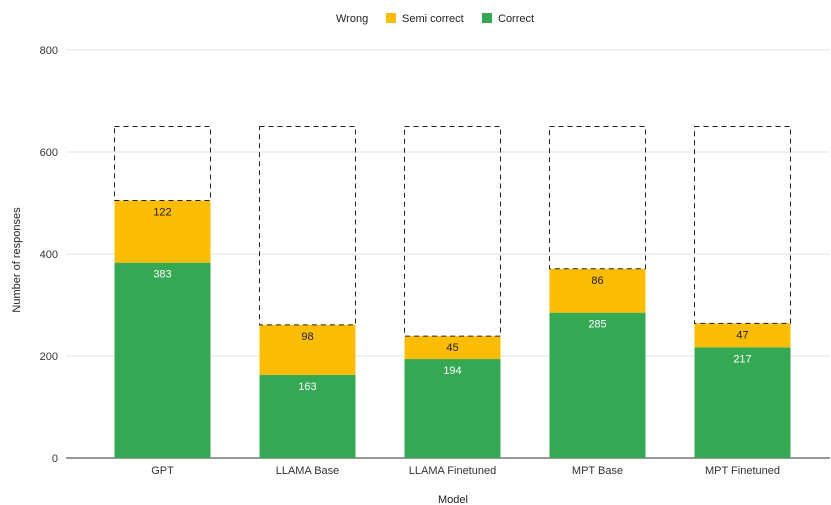 Image resolution: width=831 pixels, height=505 pixels. What do you see at coordinates (49, 51) in the screenshot?
I see `y-tick-label: 800` at bounding box center [49, 51].